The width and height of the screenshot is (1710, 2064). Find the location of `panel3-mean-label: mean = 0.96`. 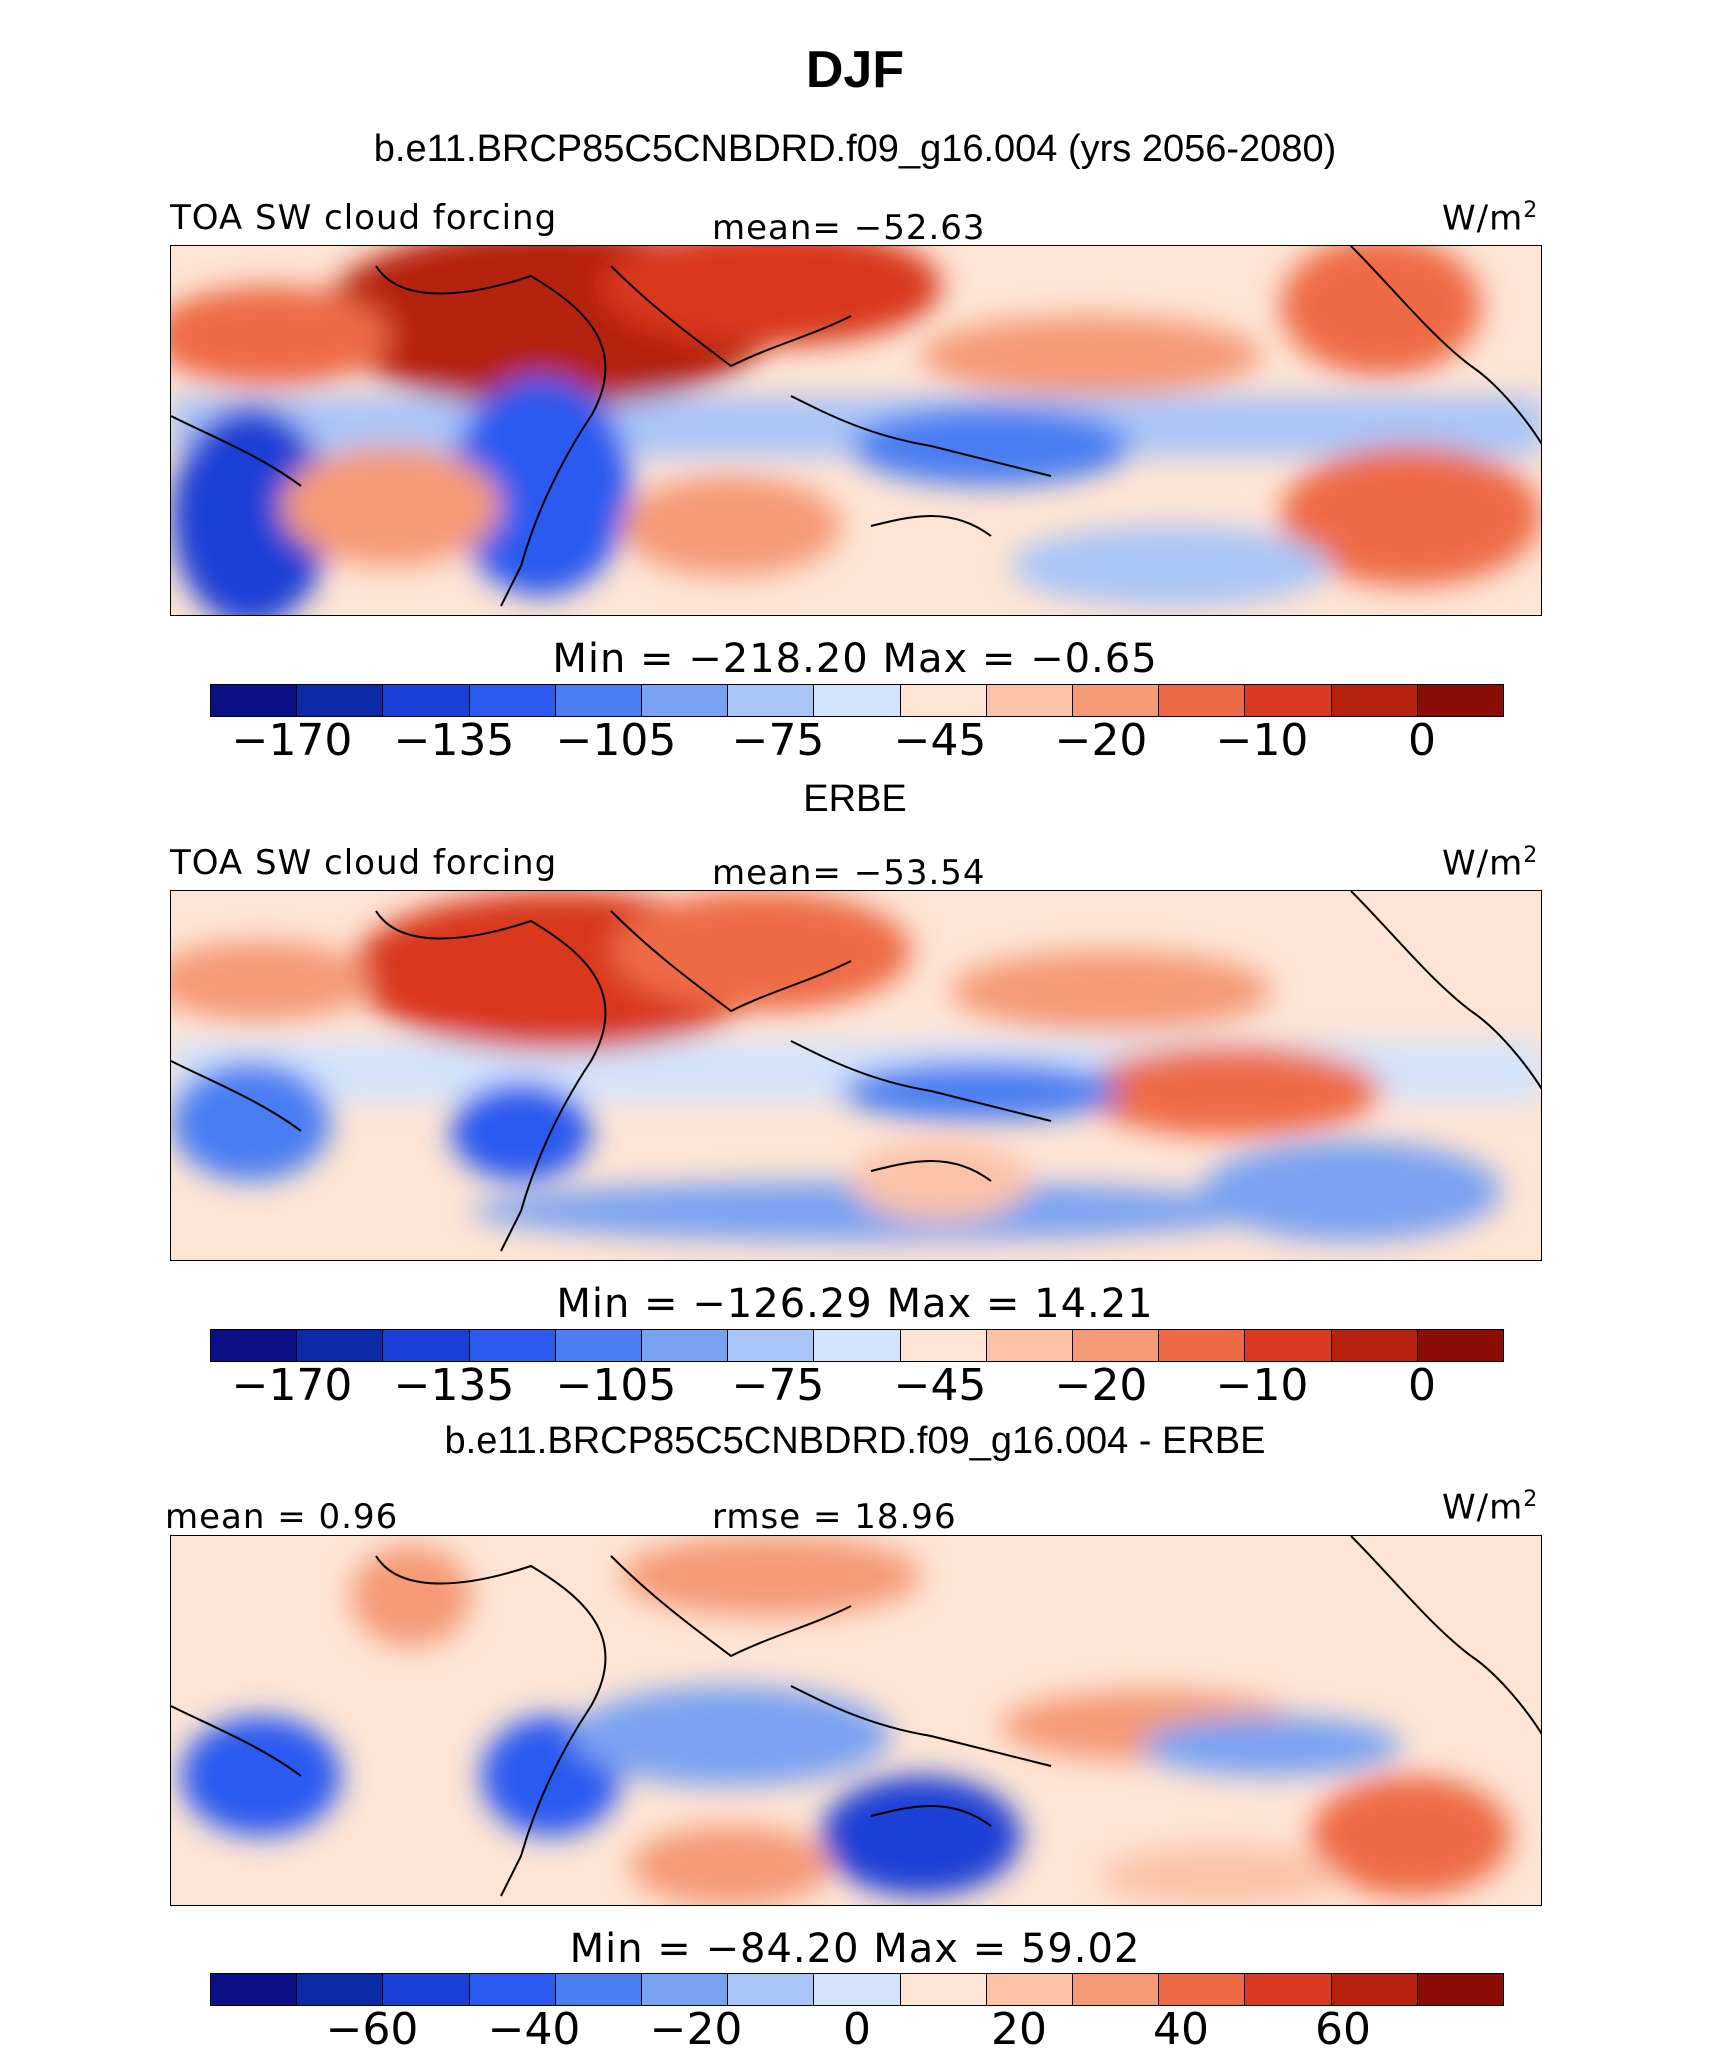

panel3-mean-label: mean = 0.96 is located at coordinates (282, 1517).